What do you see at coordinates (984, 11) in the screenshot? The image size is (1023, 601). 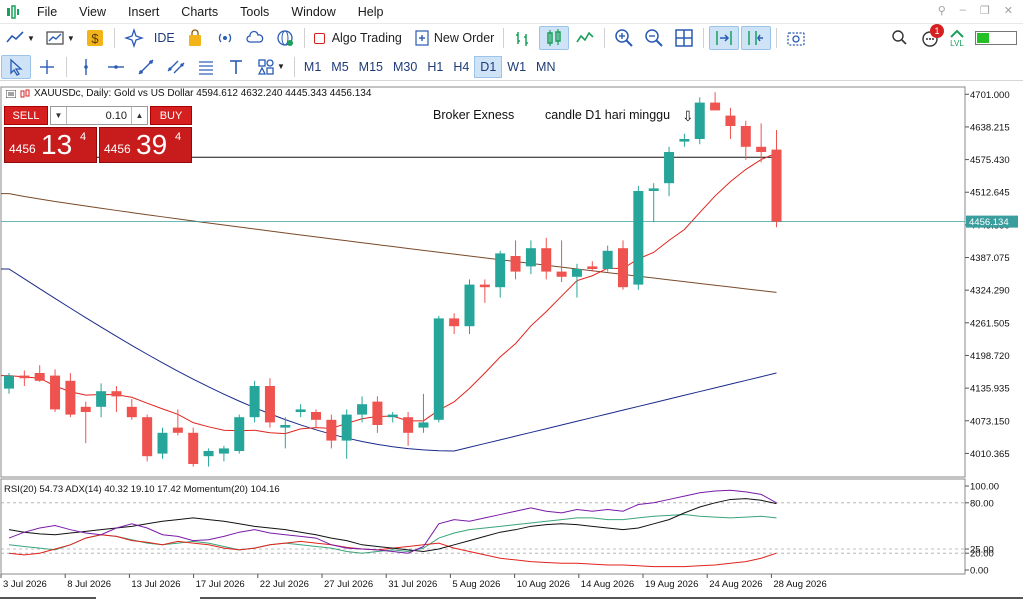 I see `restore-icon: ❐` at bounding box center [984, 11].